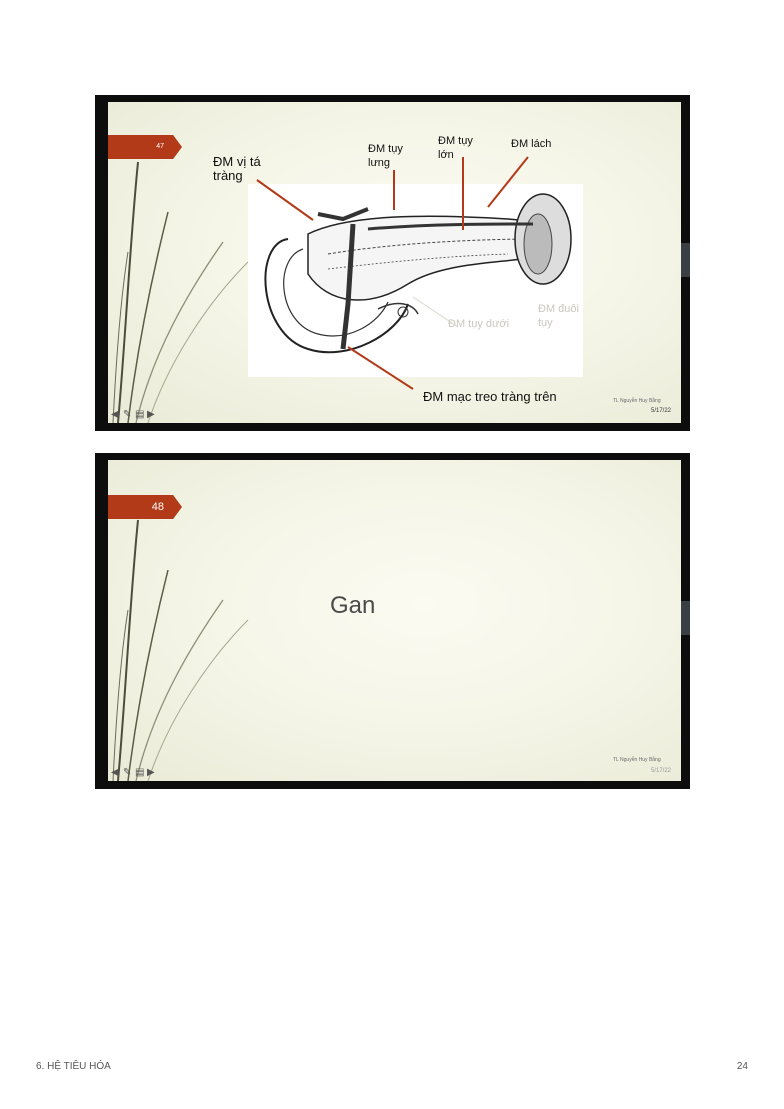 This screenshot has height=1109, width=784. Describe the element at coordinates (558, 316) in the screenshot. I see `label-duoi-tuy: ĐM đuôi tụy` at that location.